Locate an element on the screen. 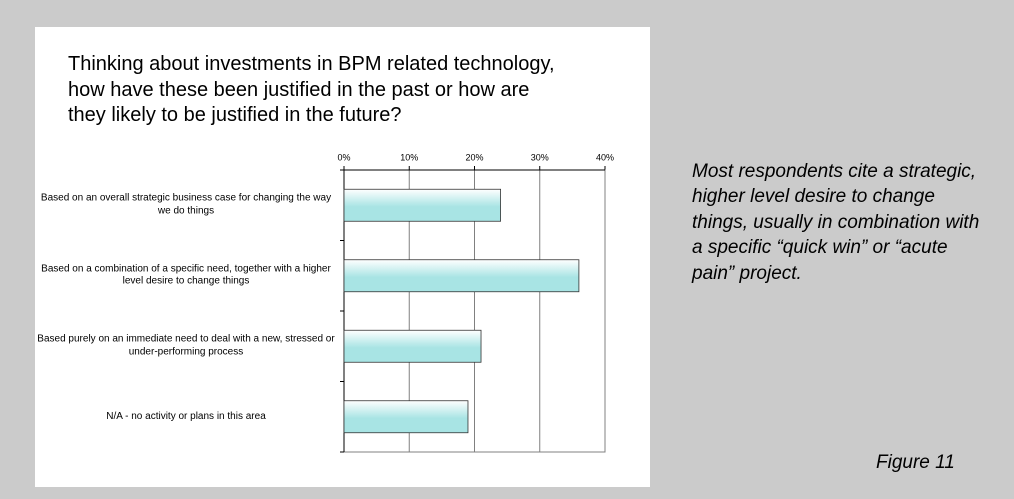 Image resolution: width=1014 pixels, height=499 pixels. x-tick-label: 0% is located at coordinates (343, 157).